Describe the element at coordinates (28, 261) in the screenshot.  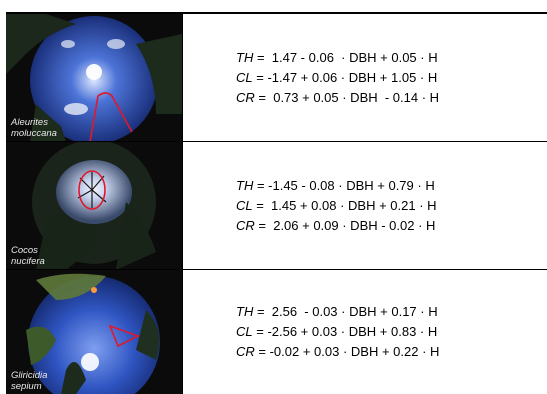
I see `species-epithet: nucifera` at that location.